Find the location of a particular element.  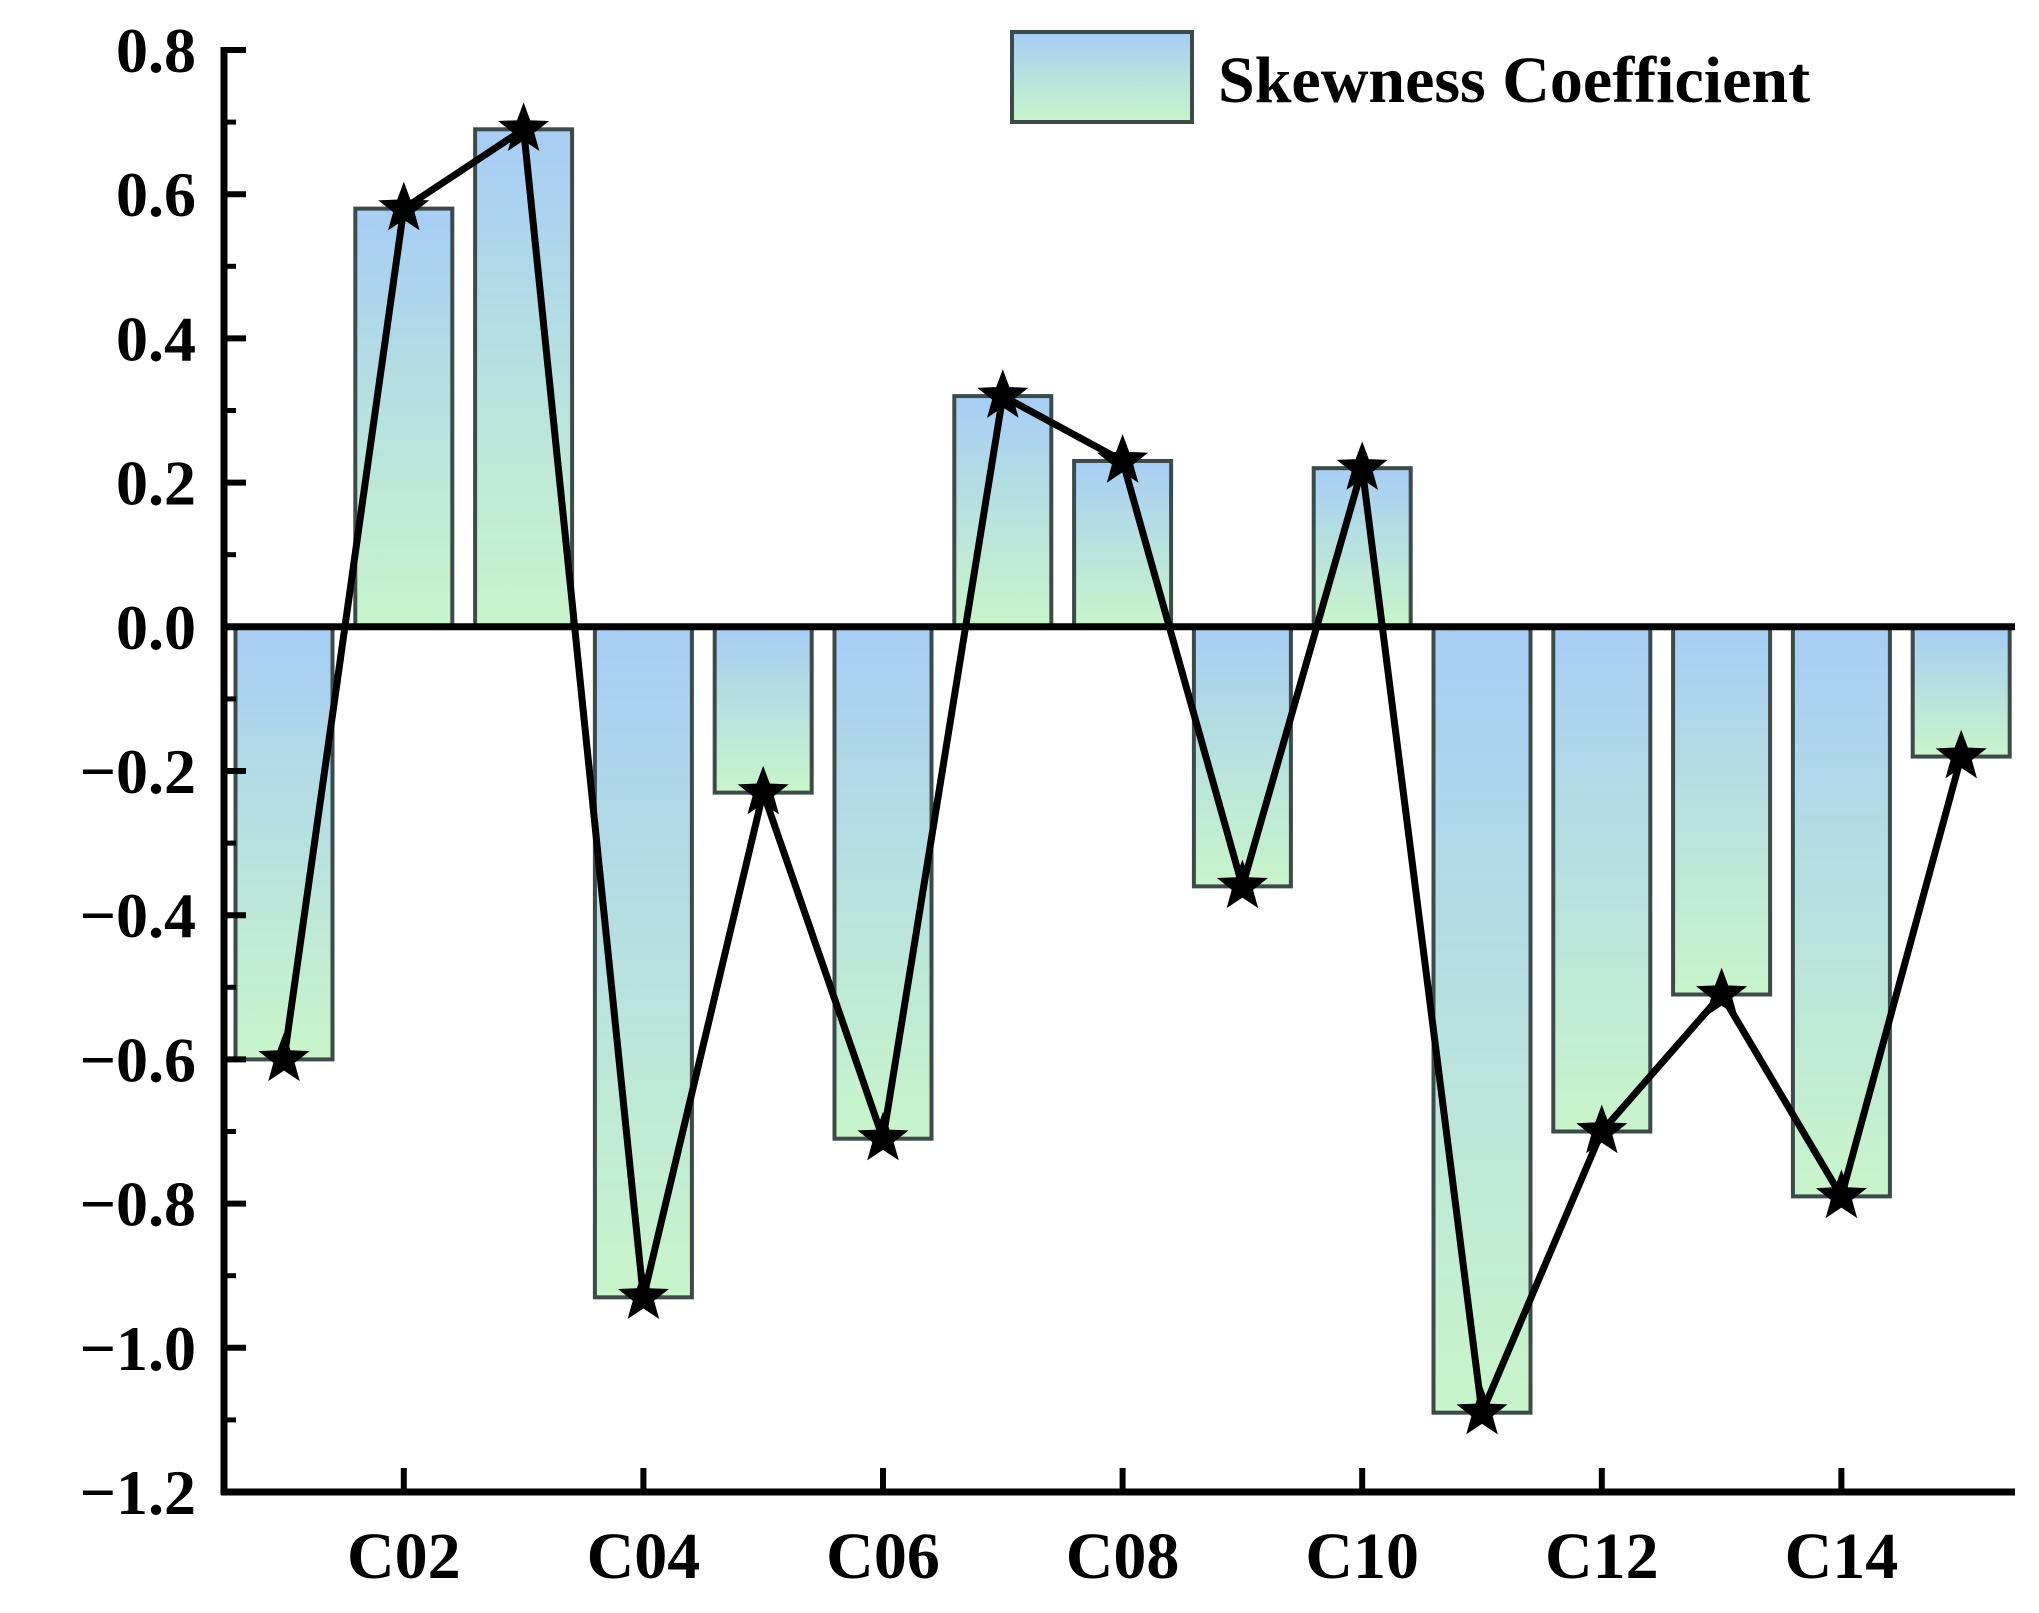

y-tick-label: −0.4 is located at coordinates (138, 915).